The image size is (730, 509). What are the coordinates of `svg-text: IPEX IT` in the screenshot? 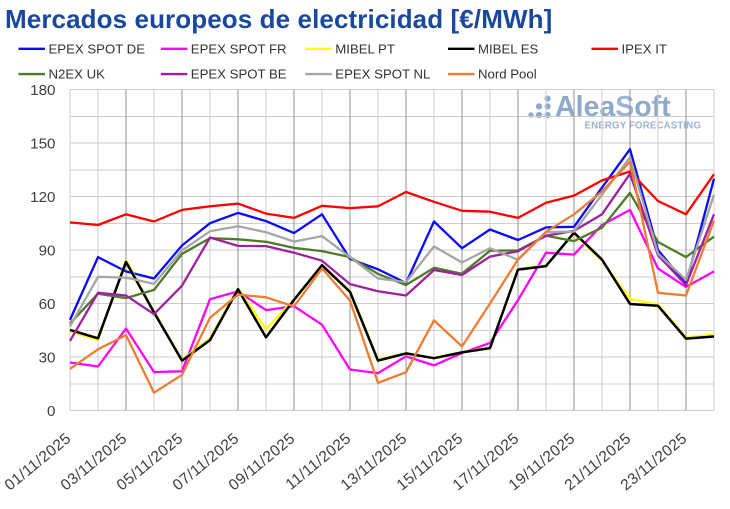 It's located at (644, 48).